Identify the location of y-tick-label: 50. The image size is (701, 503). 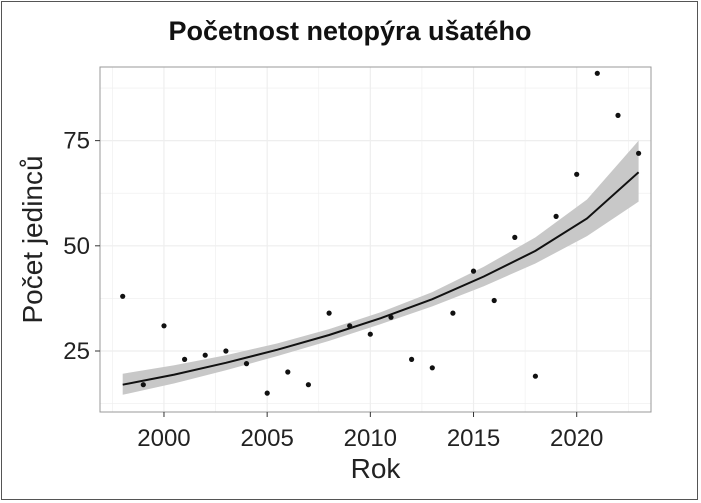
(76, 246).